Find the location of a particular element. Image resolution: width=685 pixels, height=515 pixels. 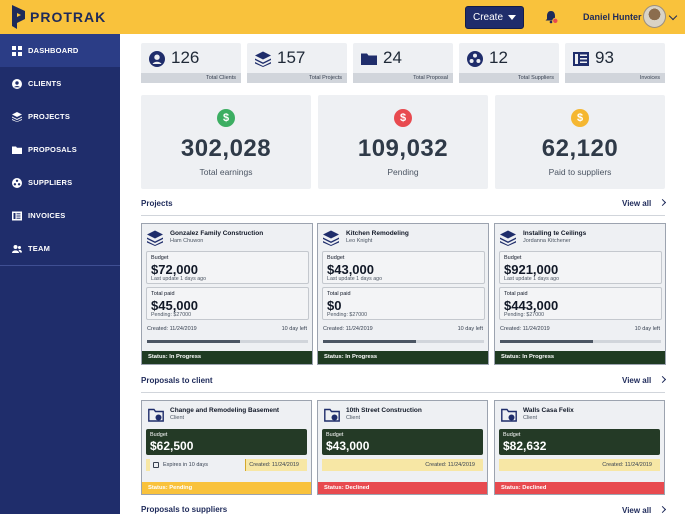

summary-label: Pending is located at coordinates (403, 172).